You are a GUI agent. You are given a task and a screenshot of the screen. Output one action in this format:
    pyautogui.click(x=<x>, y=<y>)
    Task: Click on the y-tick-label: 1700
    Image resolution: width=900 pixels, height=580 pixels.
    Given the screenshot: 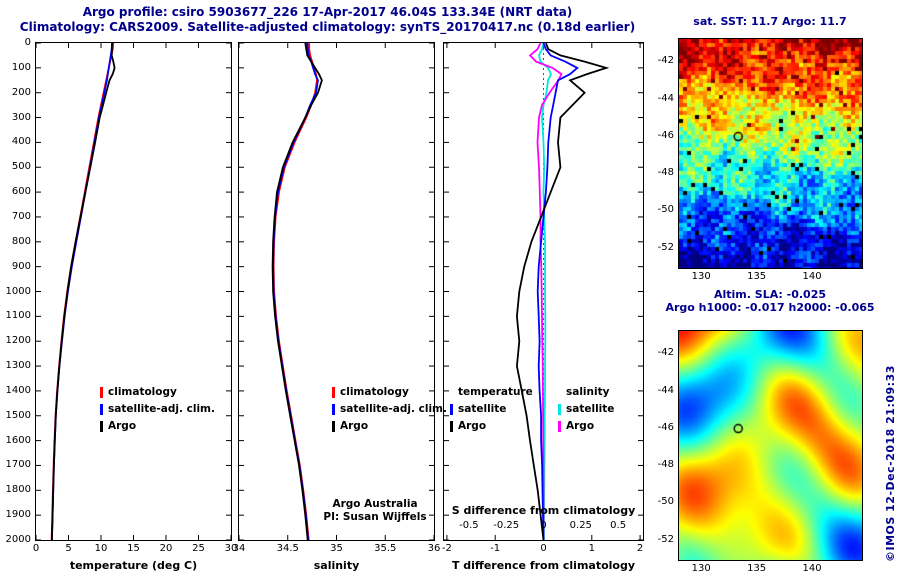 What is the action you would take?
    pyautogui.click(x=18, y=465)
    